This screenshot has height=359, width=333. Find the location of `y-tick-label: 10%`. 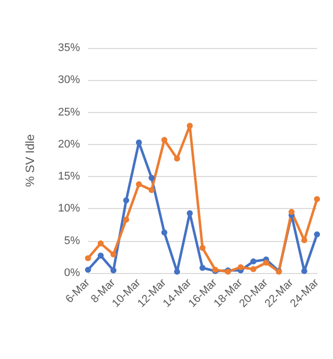

y-tick-label: 10% is located at coordinates (69, 208).